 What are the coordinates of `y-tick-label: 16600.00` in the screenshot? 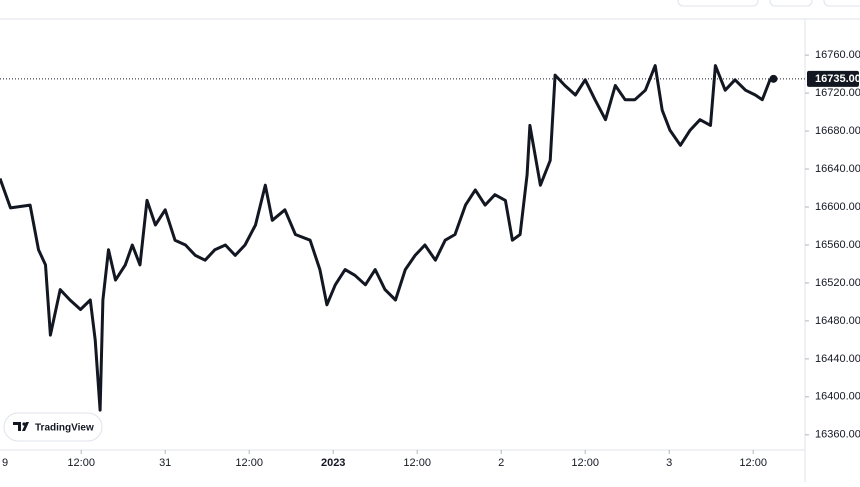 It's located at (837, 207).